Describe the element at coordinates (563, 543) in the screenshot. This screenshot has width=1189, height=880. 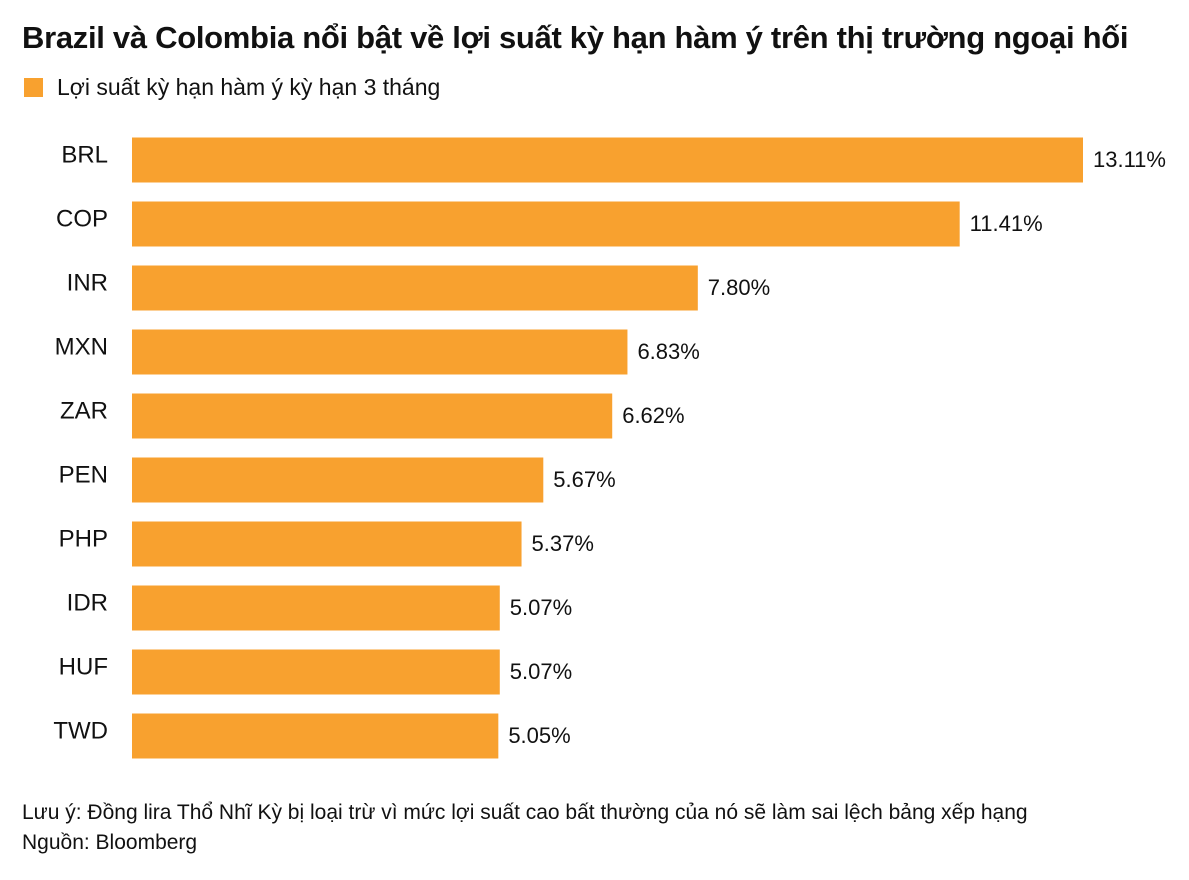
I see `value-label-php: 5.37%` at that location.